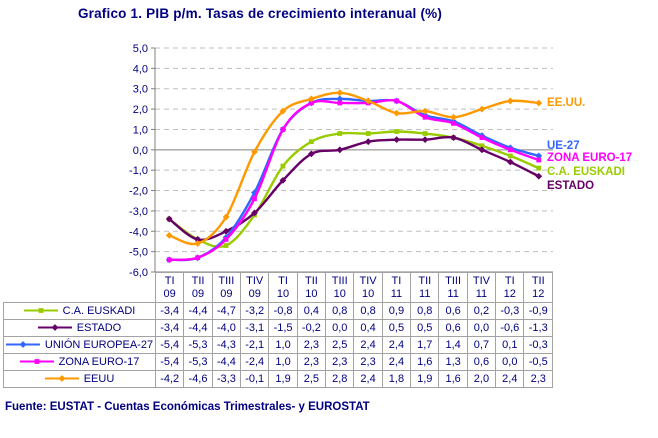 The width and height of the screenshot is (658, 438). What do you see at coordinates (340, 345) in the screenshot?
I see `value-cell: 2,5` at bounding box center [340, 345].